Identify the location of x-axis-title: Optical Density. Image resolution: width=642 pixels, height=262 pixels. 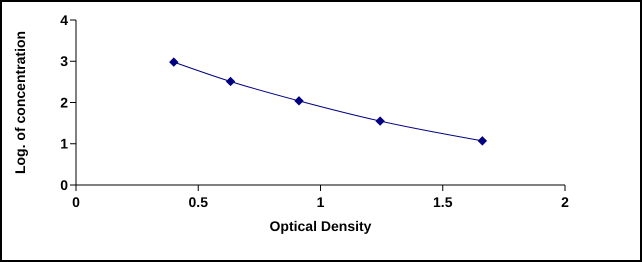
(321, 226).